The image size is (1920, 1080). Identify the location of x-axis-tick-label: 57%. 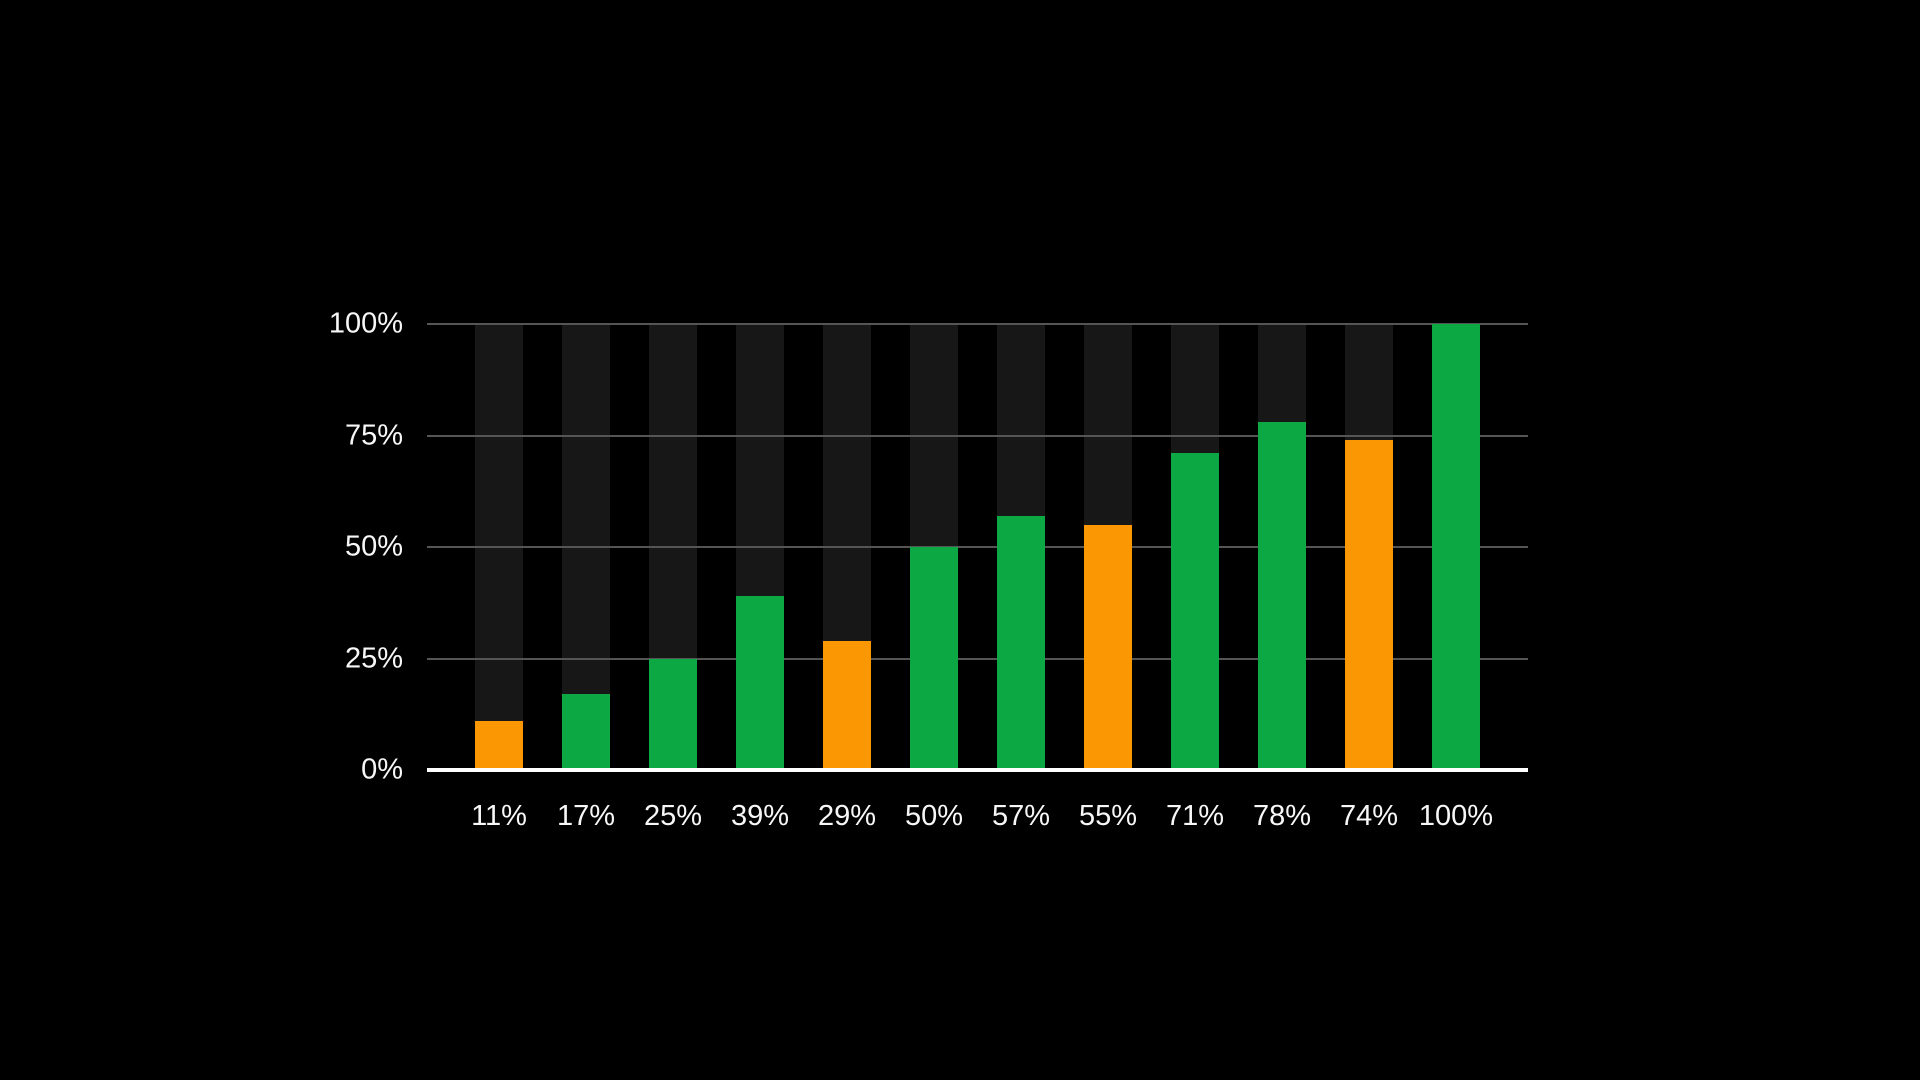
(1021, 816).